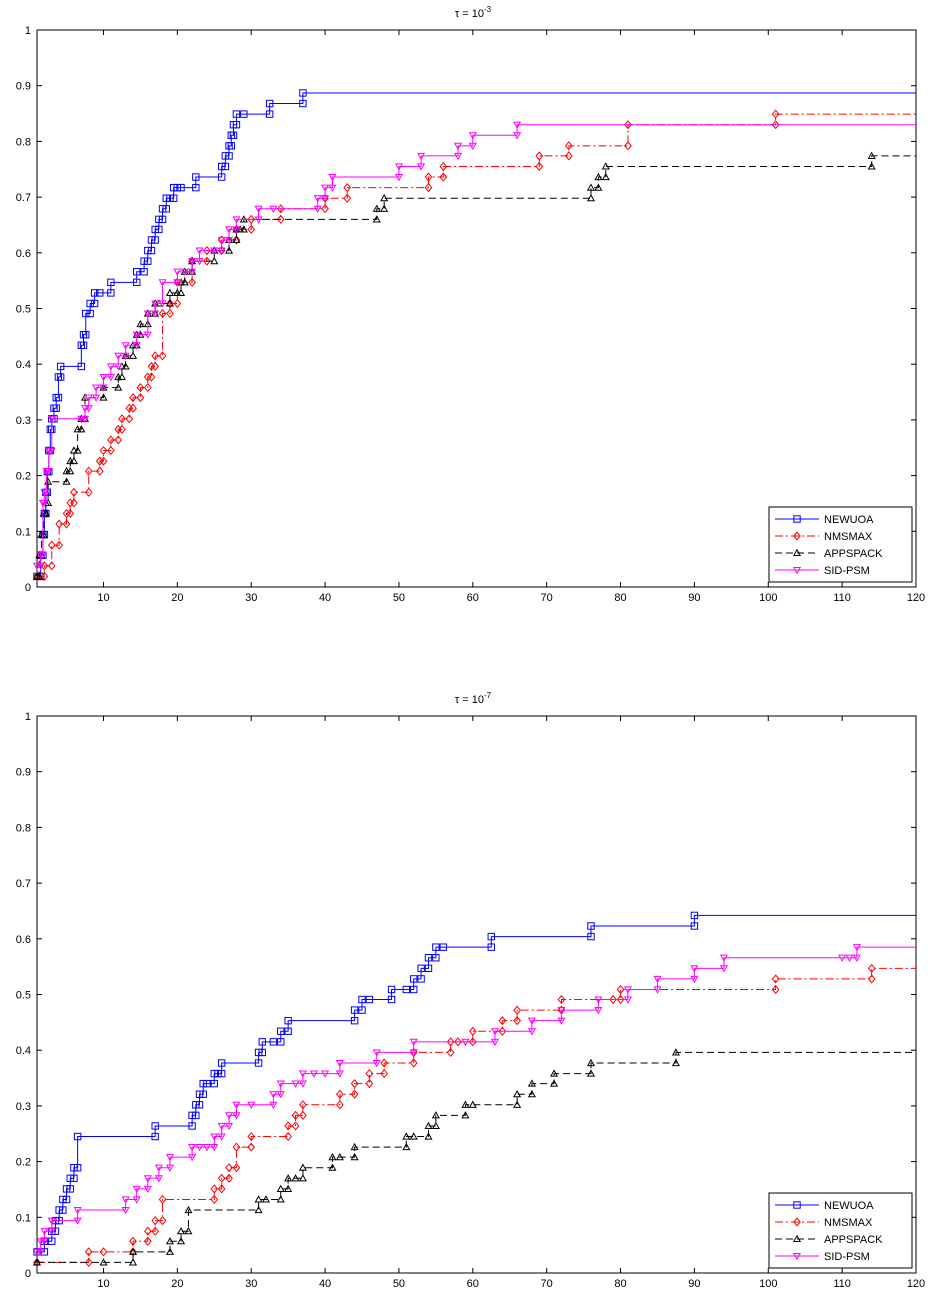 The width and height of the screenshot is (932, 1293). What do you see at coordinates (28, 588) in the screenshot?
I see `y-tick-label: 0` at bounding box center [28, 588].